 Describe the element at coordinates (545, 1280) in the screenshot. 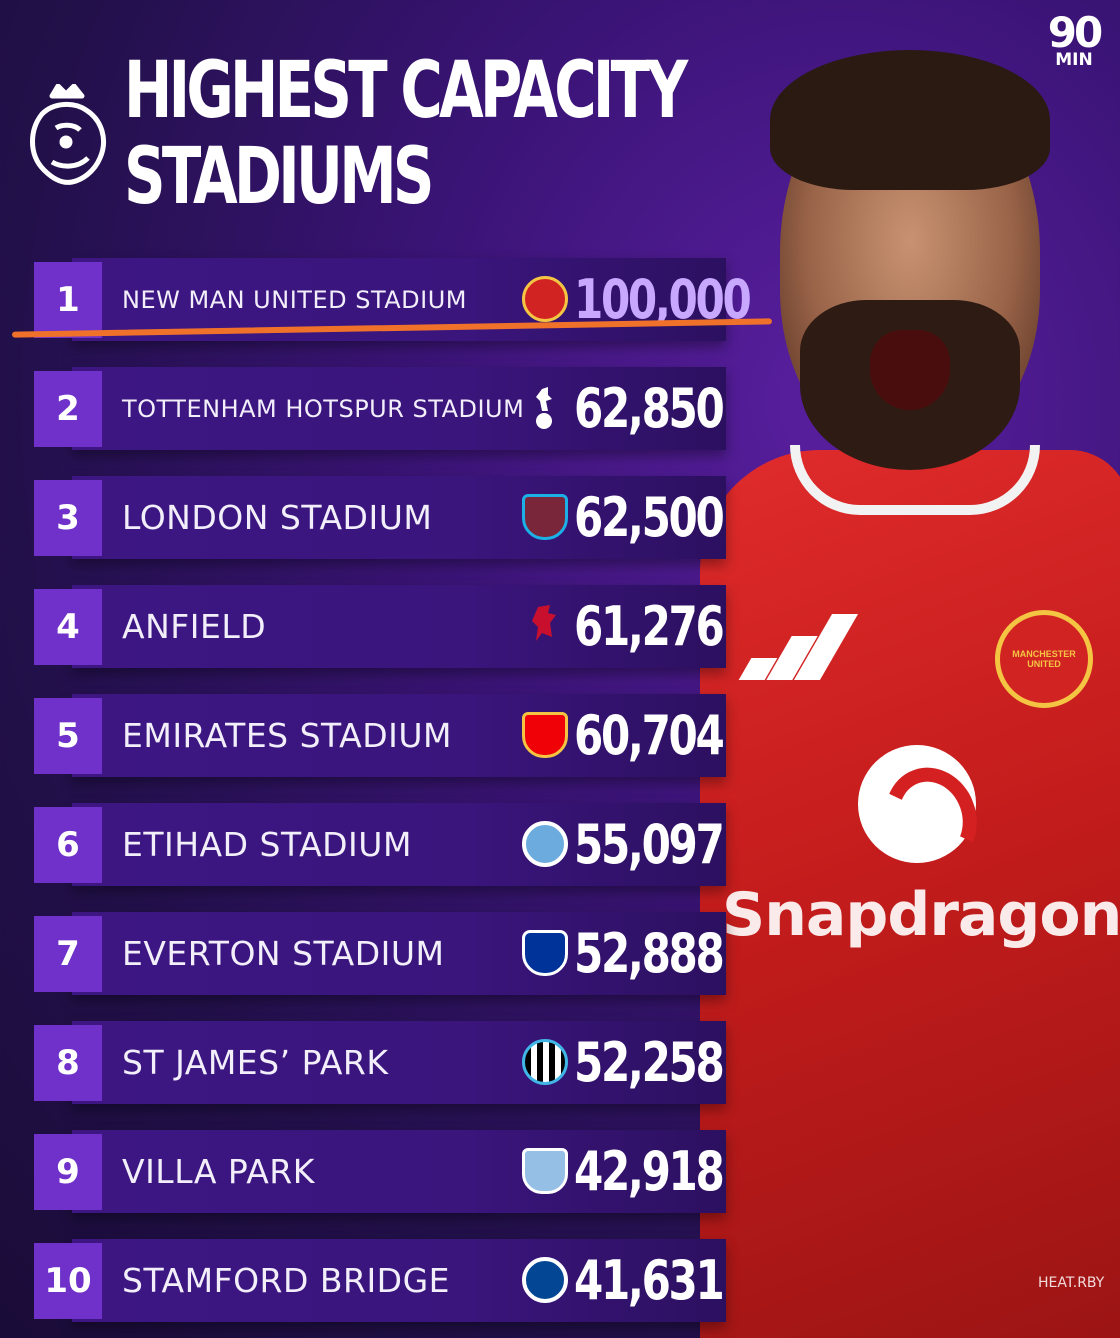

I see `chelsea-crest-icon` at that location.